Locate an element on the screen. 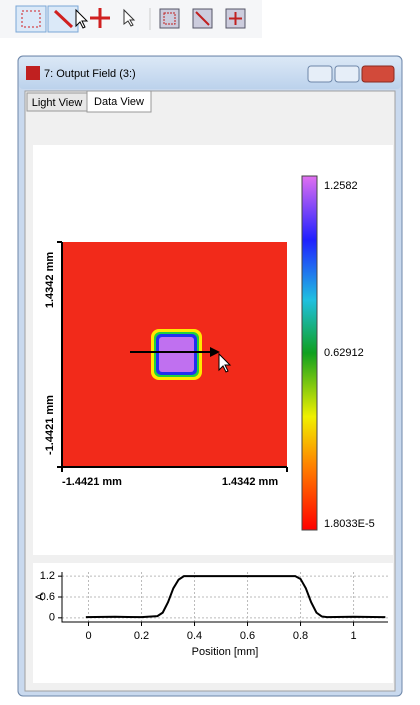 The image size is (420, 705). x-tick-label: 0.6 is located at coordinates (247, 636).